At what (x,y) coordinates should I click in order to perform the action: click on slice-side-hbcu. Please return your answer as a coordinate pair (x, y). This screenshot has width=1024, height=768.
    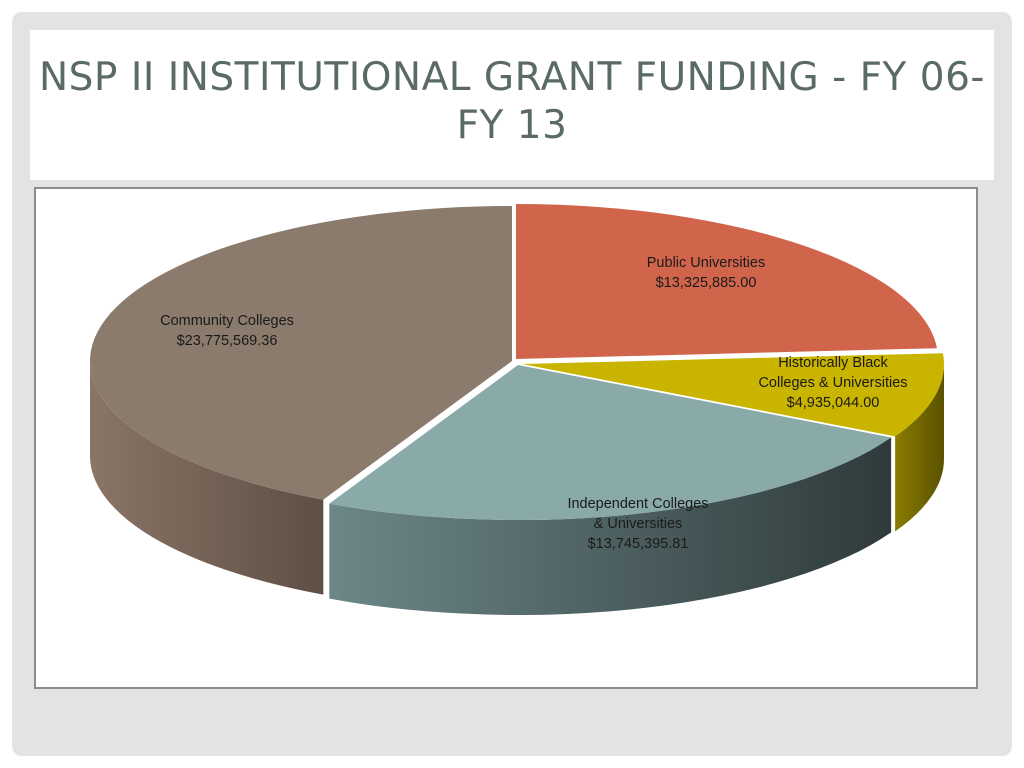
    Looking at the image, I should click on (919, 448).